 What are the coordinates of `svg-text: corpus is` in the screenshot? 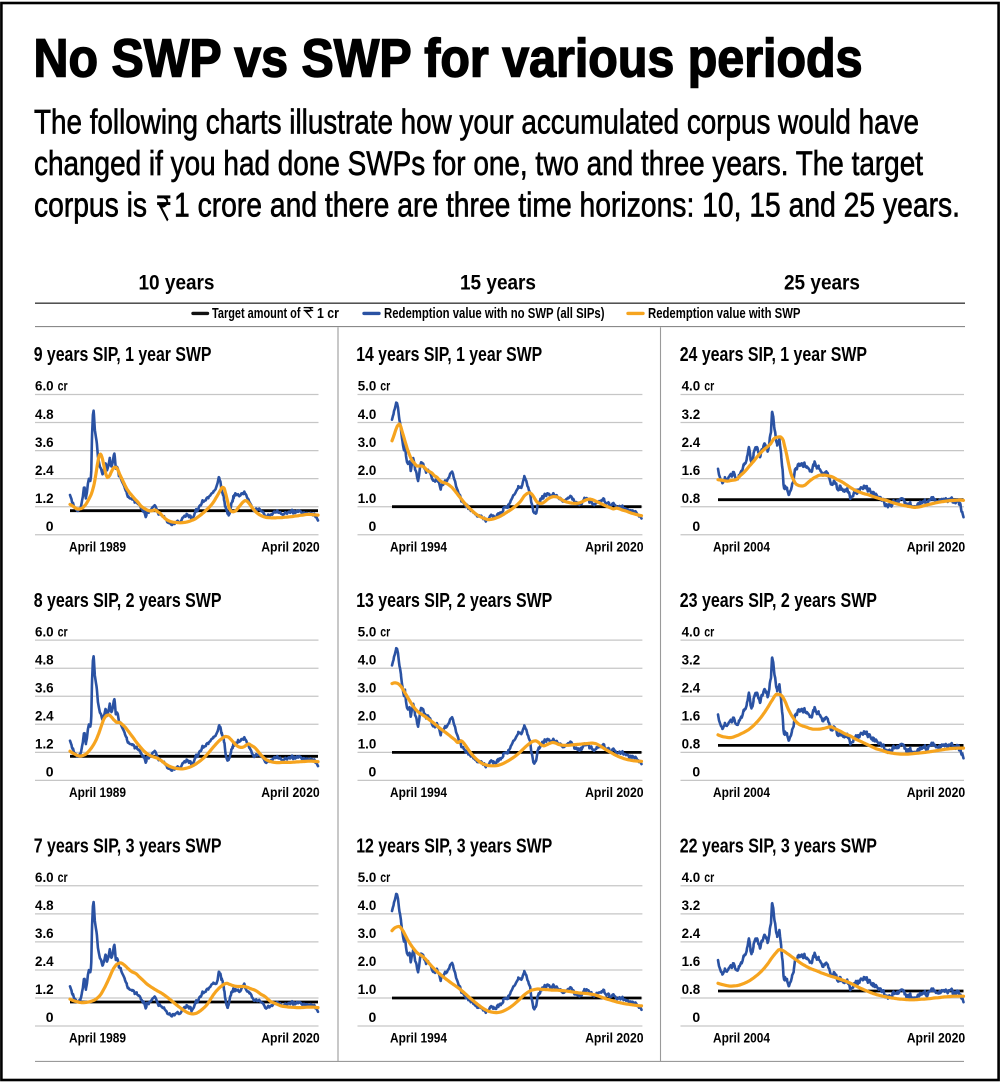 It's located at (90, 206).